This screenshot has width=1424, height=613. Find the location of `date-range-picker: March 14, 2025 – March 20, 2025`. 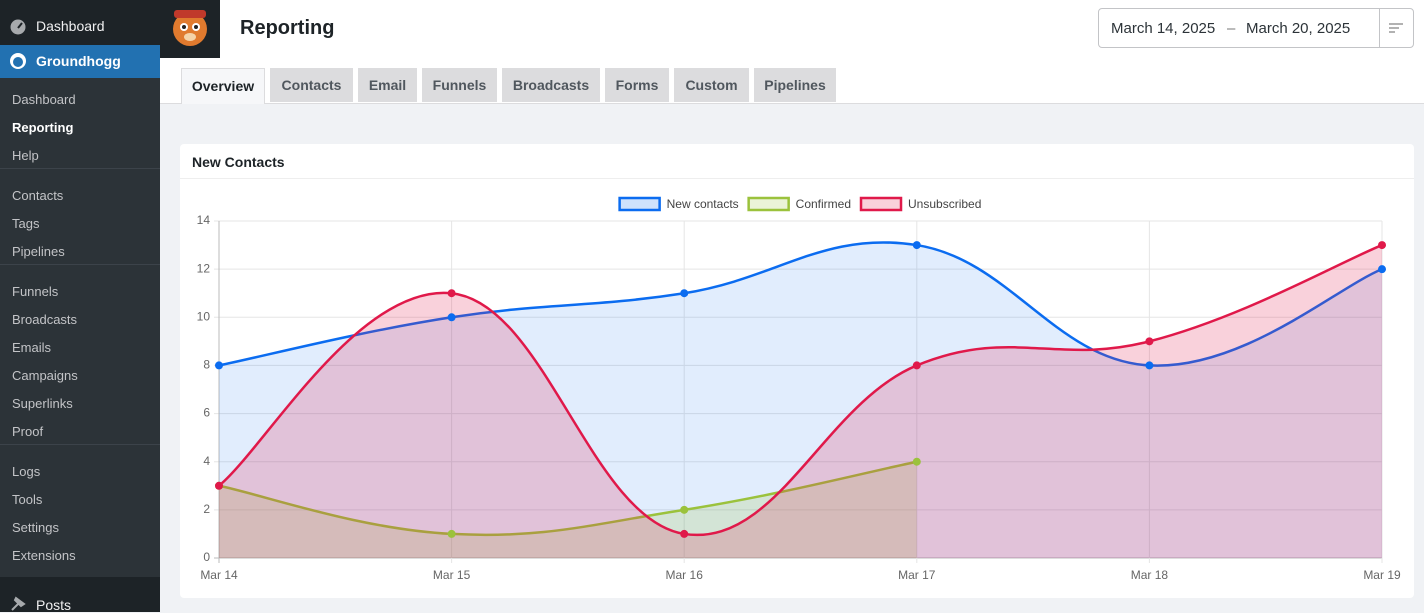

date-range-picker: March 14, 2025 – March 20, 2025 is located at coordinates (1256, 28).